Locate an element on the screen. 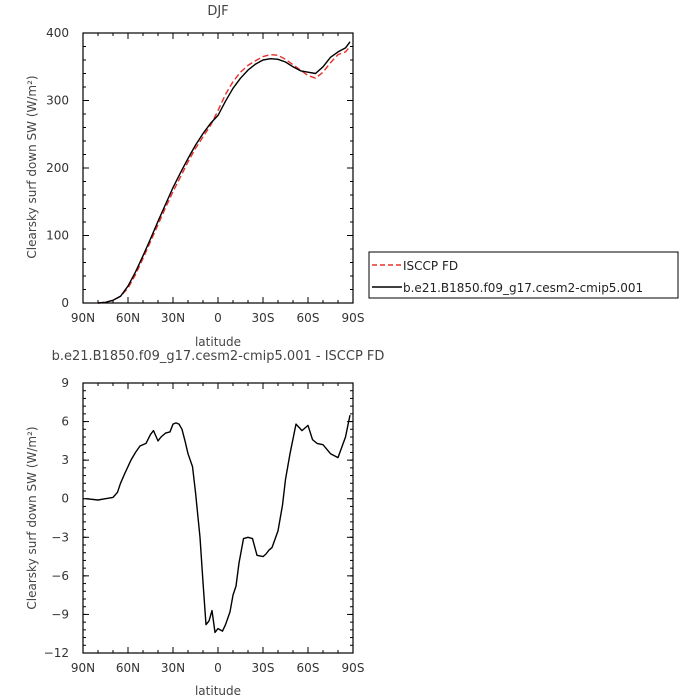  bottom-panel-y-tick-label: 0 is located at coordinates (65, 499).